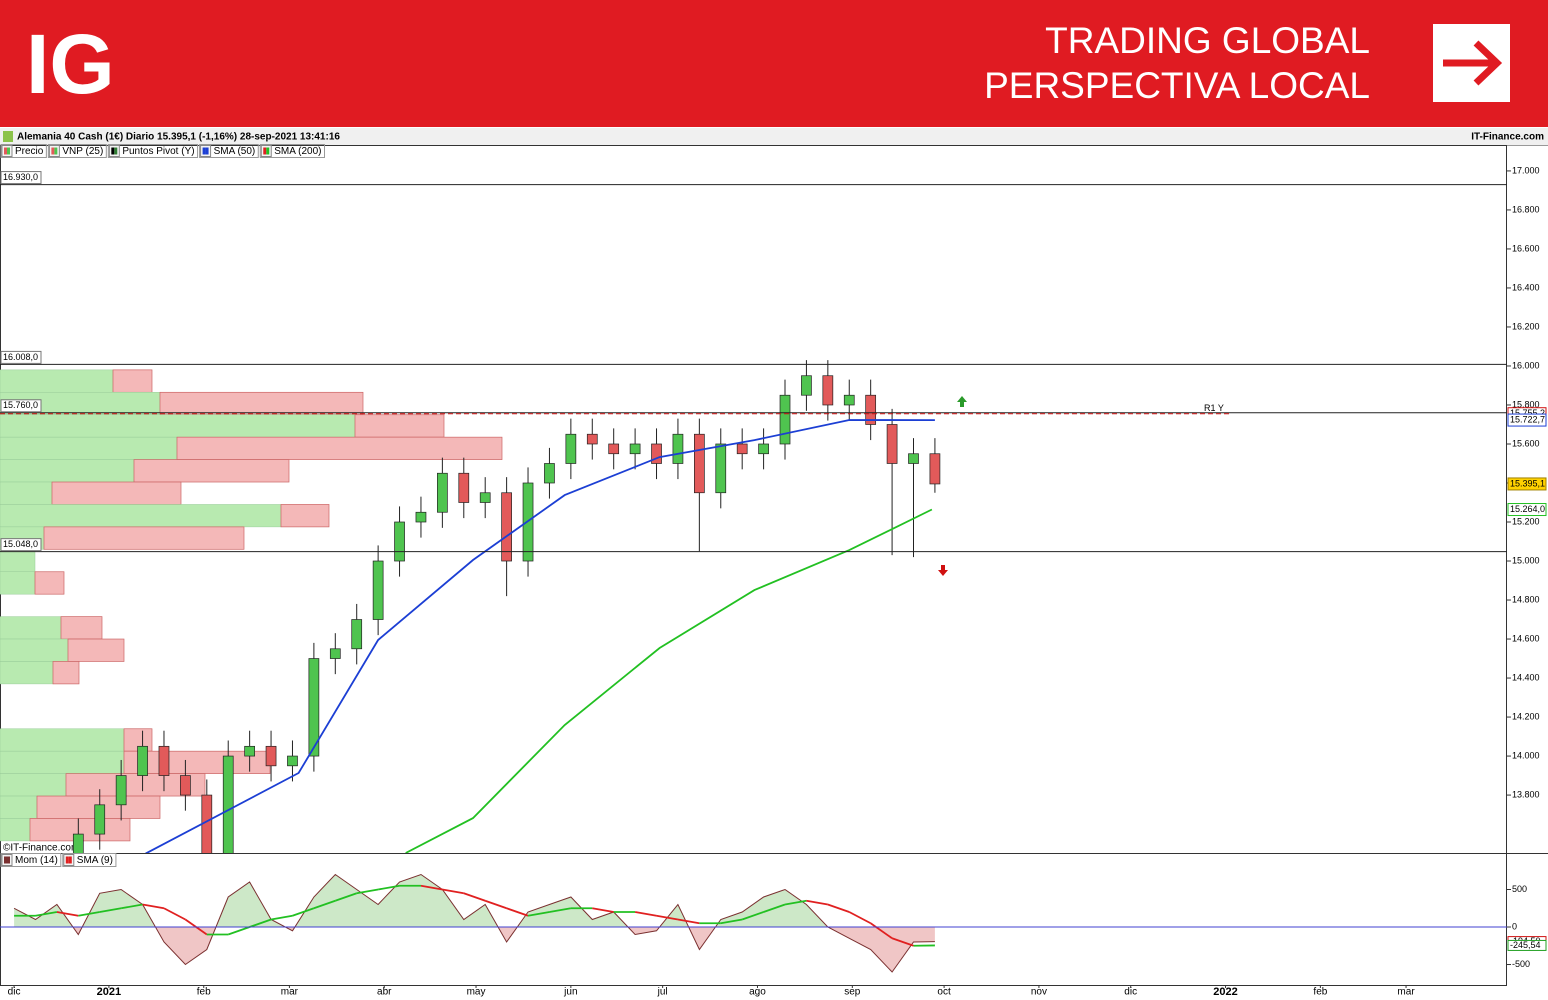  Describe the element at coordinates (82, 151) in the screenshot. I see `legend-label: VNP (25)` at that location.